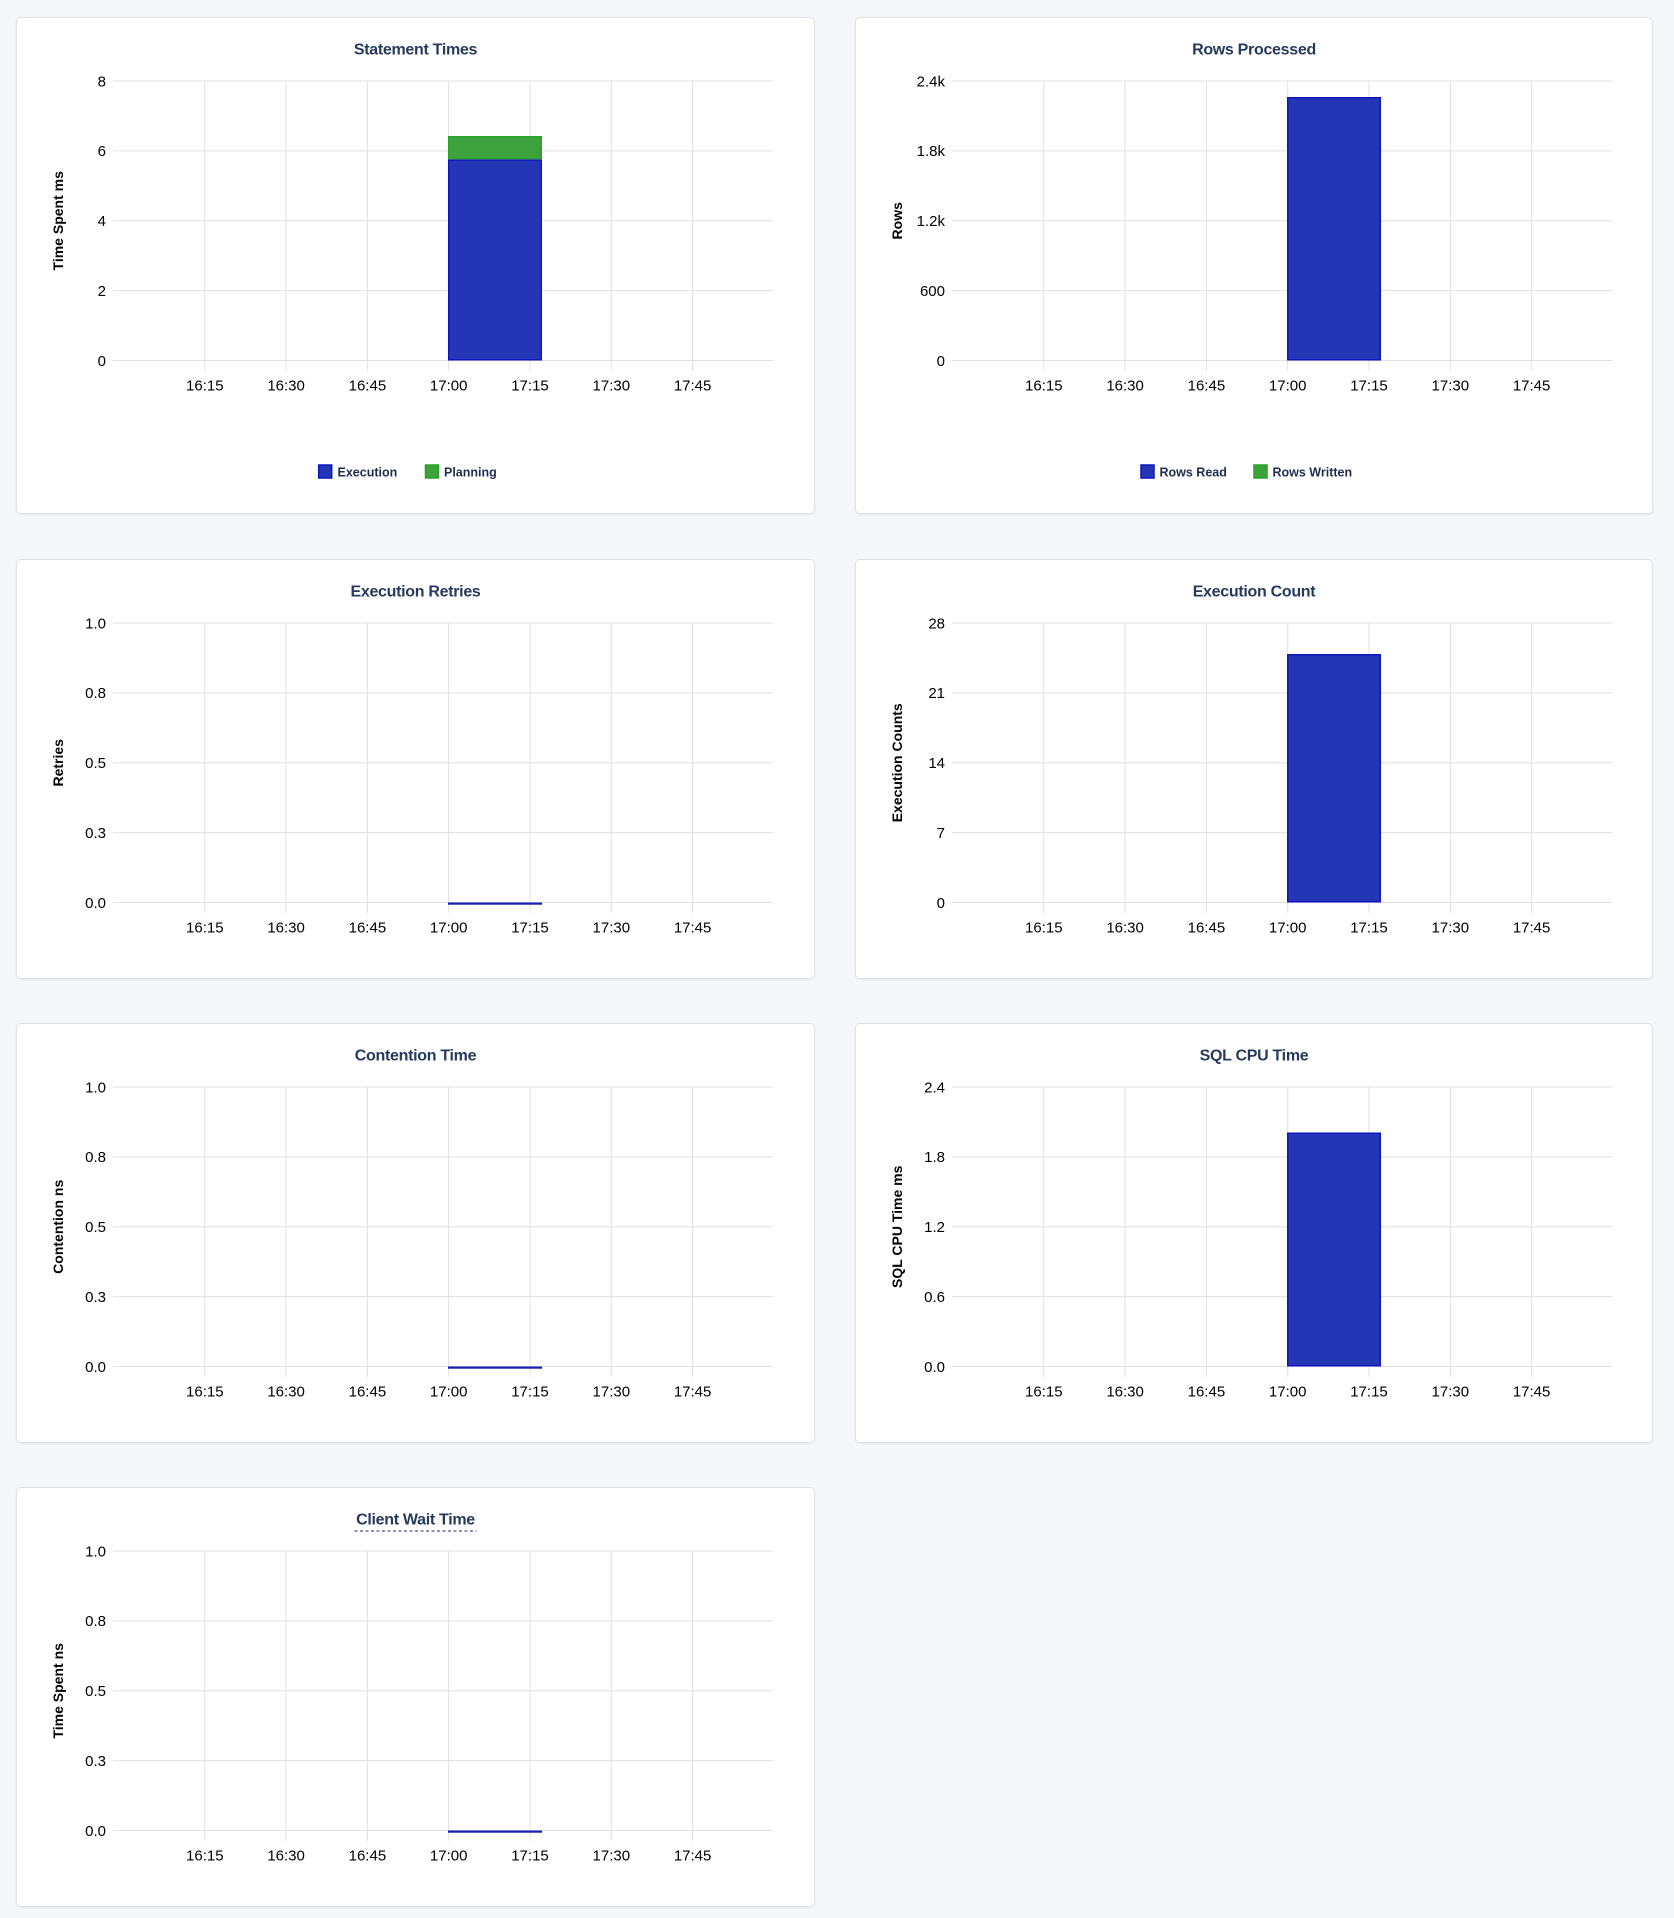  What do you see at coordinates (416, 1056) in the screenshot?
I see `svg-text: Contention Time` at bounding box center [416, 1056].